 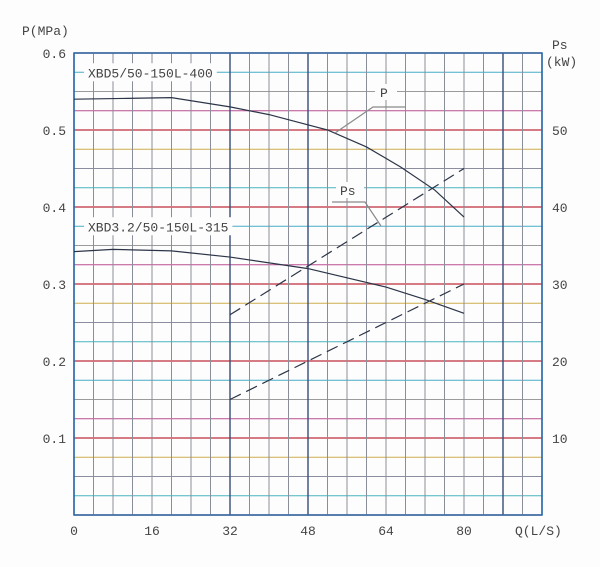 I want to click on x-axis-label: Q(L/S), so click(x=538, y=531).